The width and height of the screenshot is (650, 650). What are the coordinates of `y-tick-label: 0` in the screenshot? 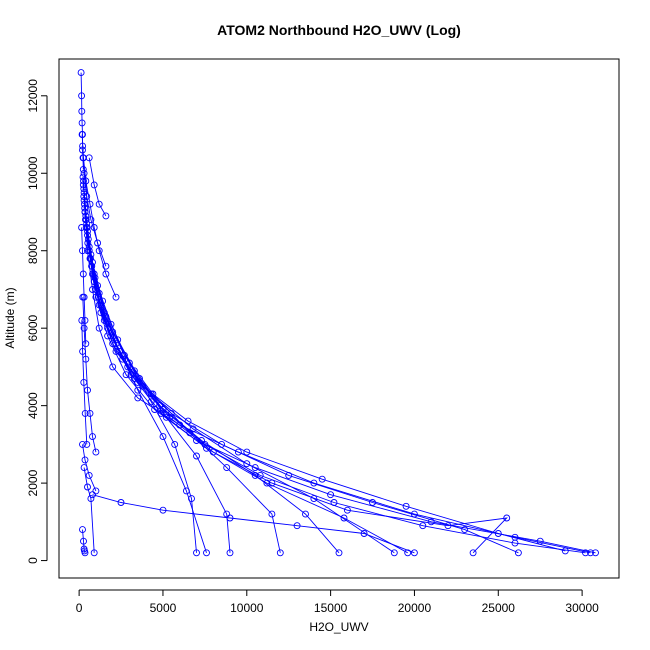 It's located at (33, 560).